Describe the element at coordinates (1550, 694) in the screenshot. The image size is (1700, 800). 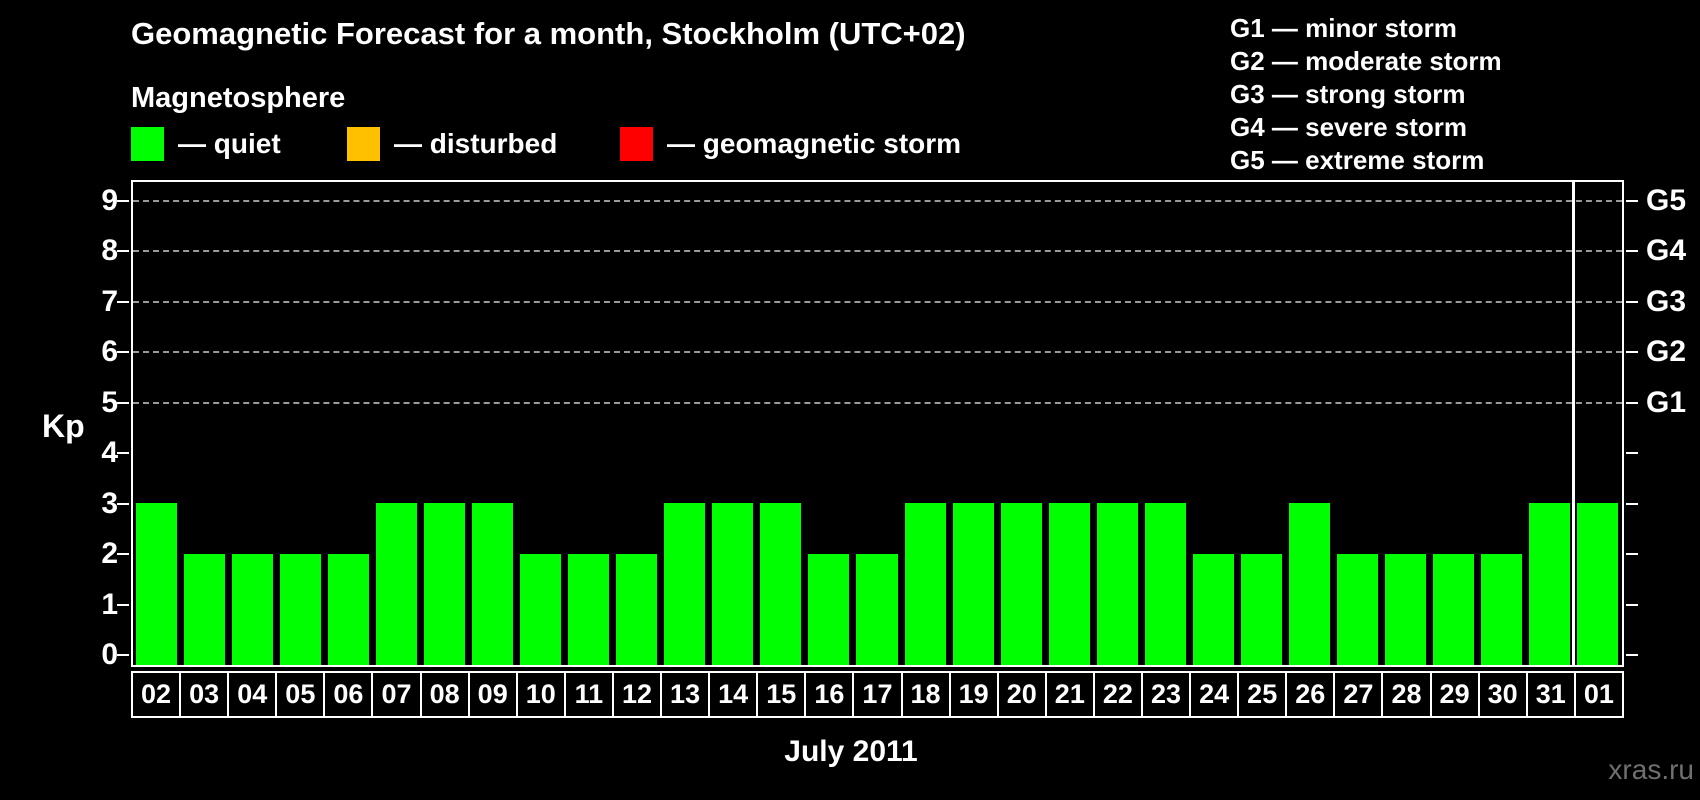
I see `day-cell-31: 31` at that location.